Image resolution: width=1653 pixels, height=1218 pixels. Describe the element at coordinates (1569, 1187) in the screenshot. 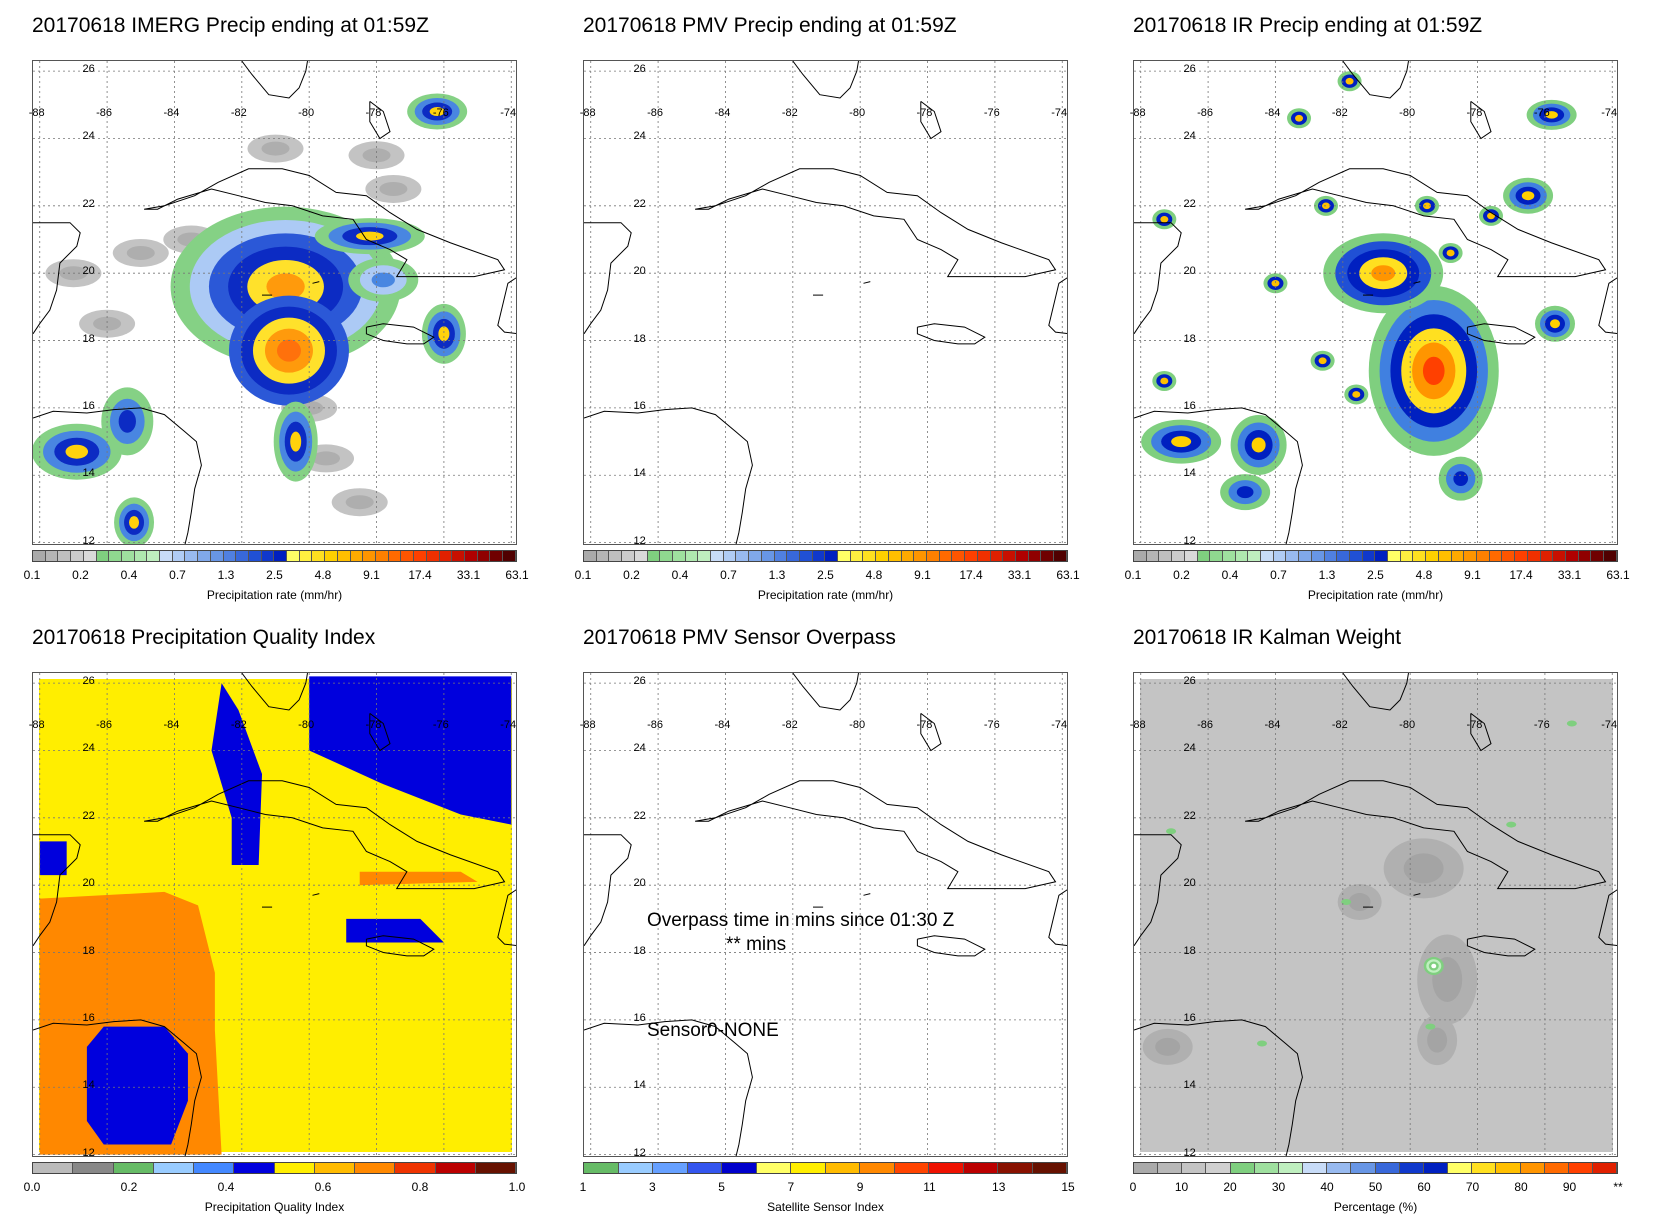

I see `colorbar-tick-label: 90` at that location.